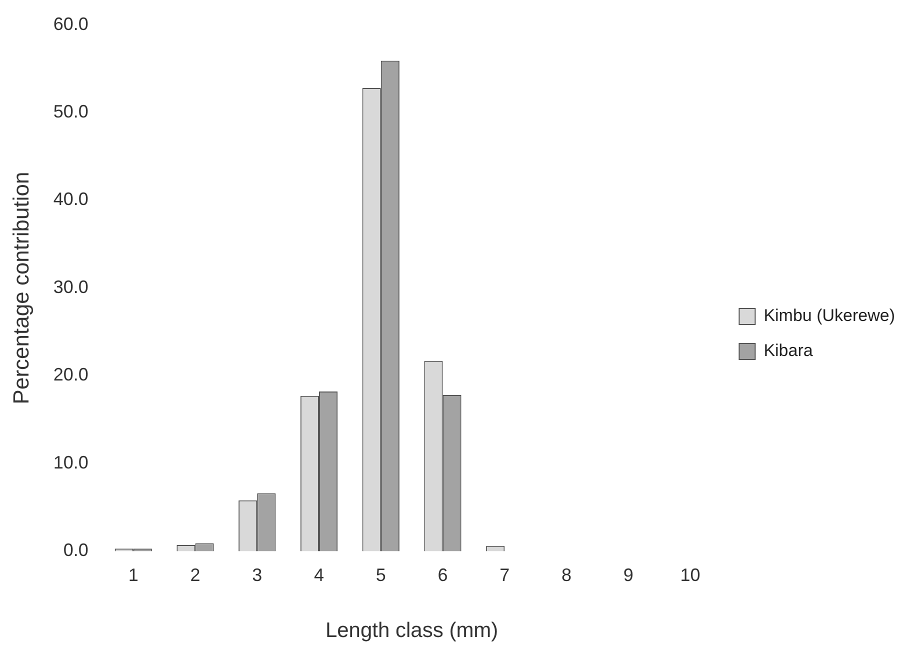 This screenshot has width=915, height=658. I want to click on y-tick-label: 20.0, so click(70, 374).